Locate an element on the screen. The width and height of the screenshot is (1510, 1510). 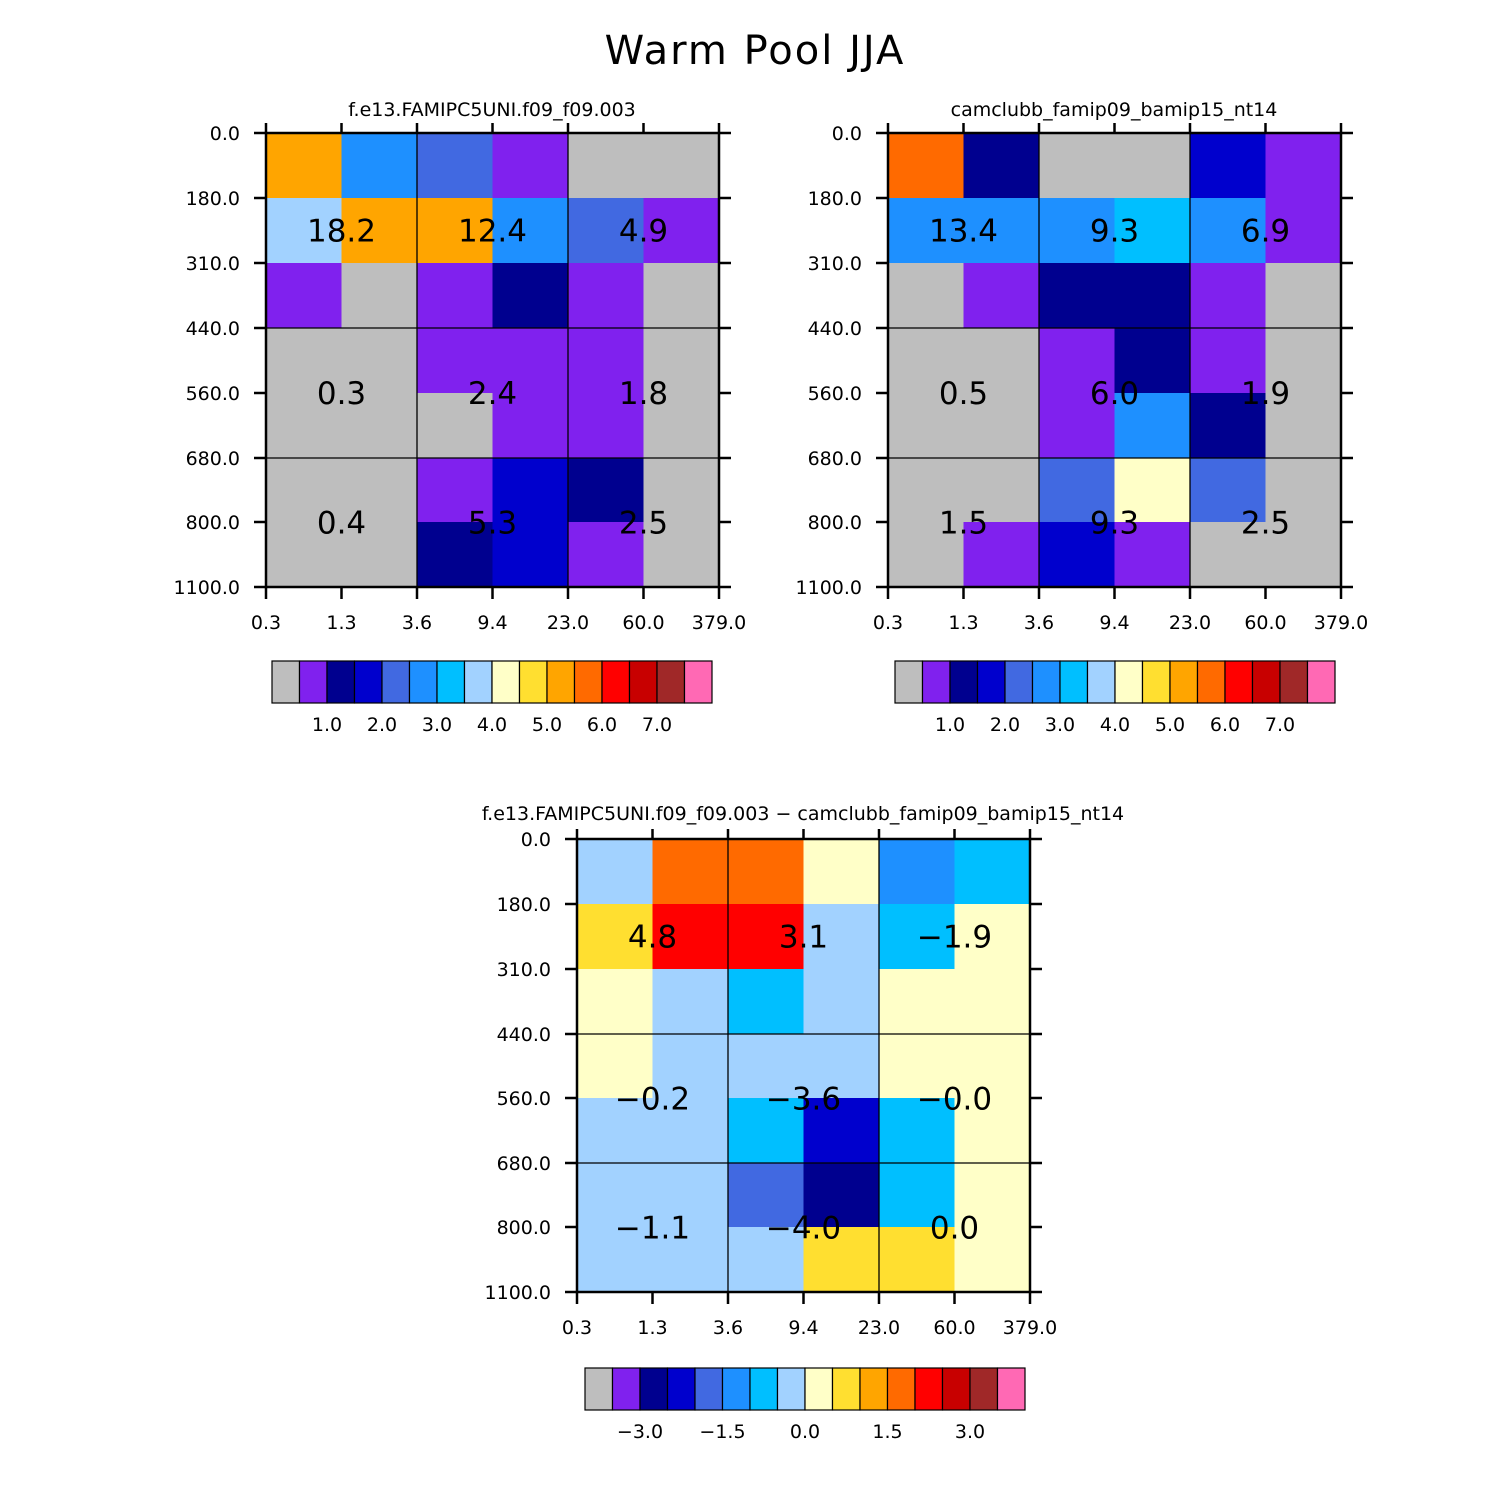
box-value-label: 6.0 is located at coordinates (1114, 394).